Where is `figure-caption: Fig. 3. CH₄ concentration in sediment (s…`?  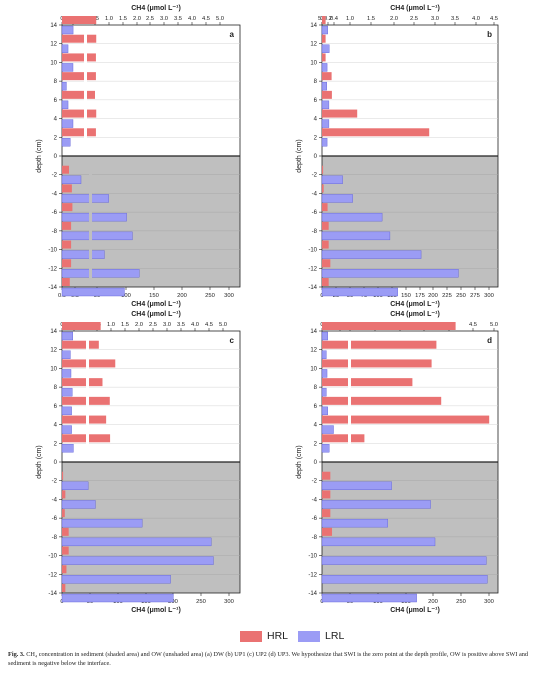
figure-caption: Fig. 3. CH₄ concentration in sediment (s… is located at coordinates (277, 659).